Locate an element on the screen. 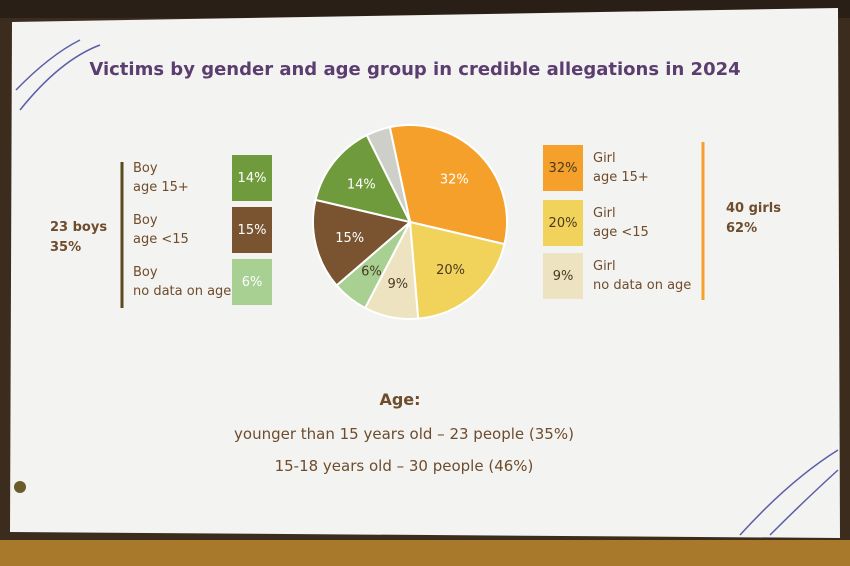  girls-group: 40 girls 62% is located at coordinates (753, 218).